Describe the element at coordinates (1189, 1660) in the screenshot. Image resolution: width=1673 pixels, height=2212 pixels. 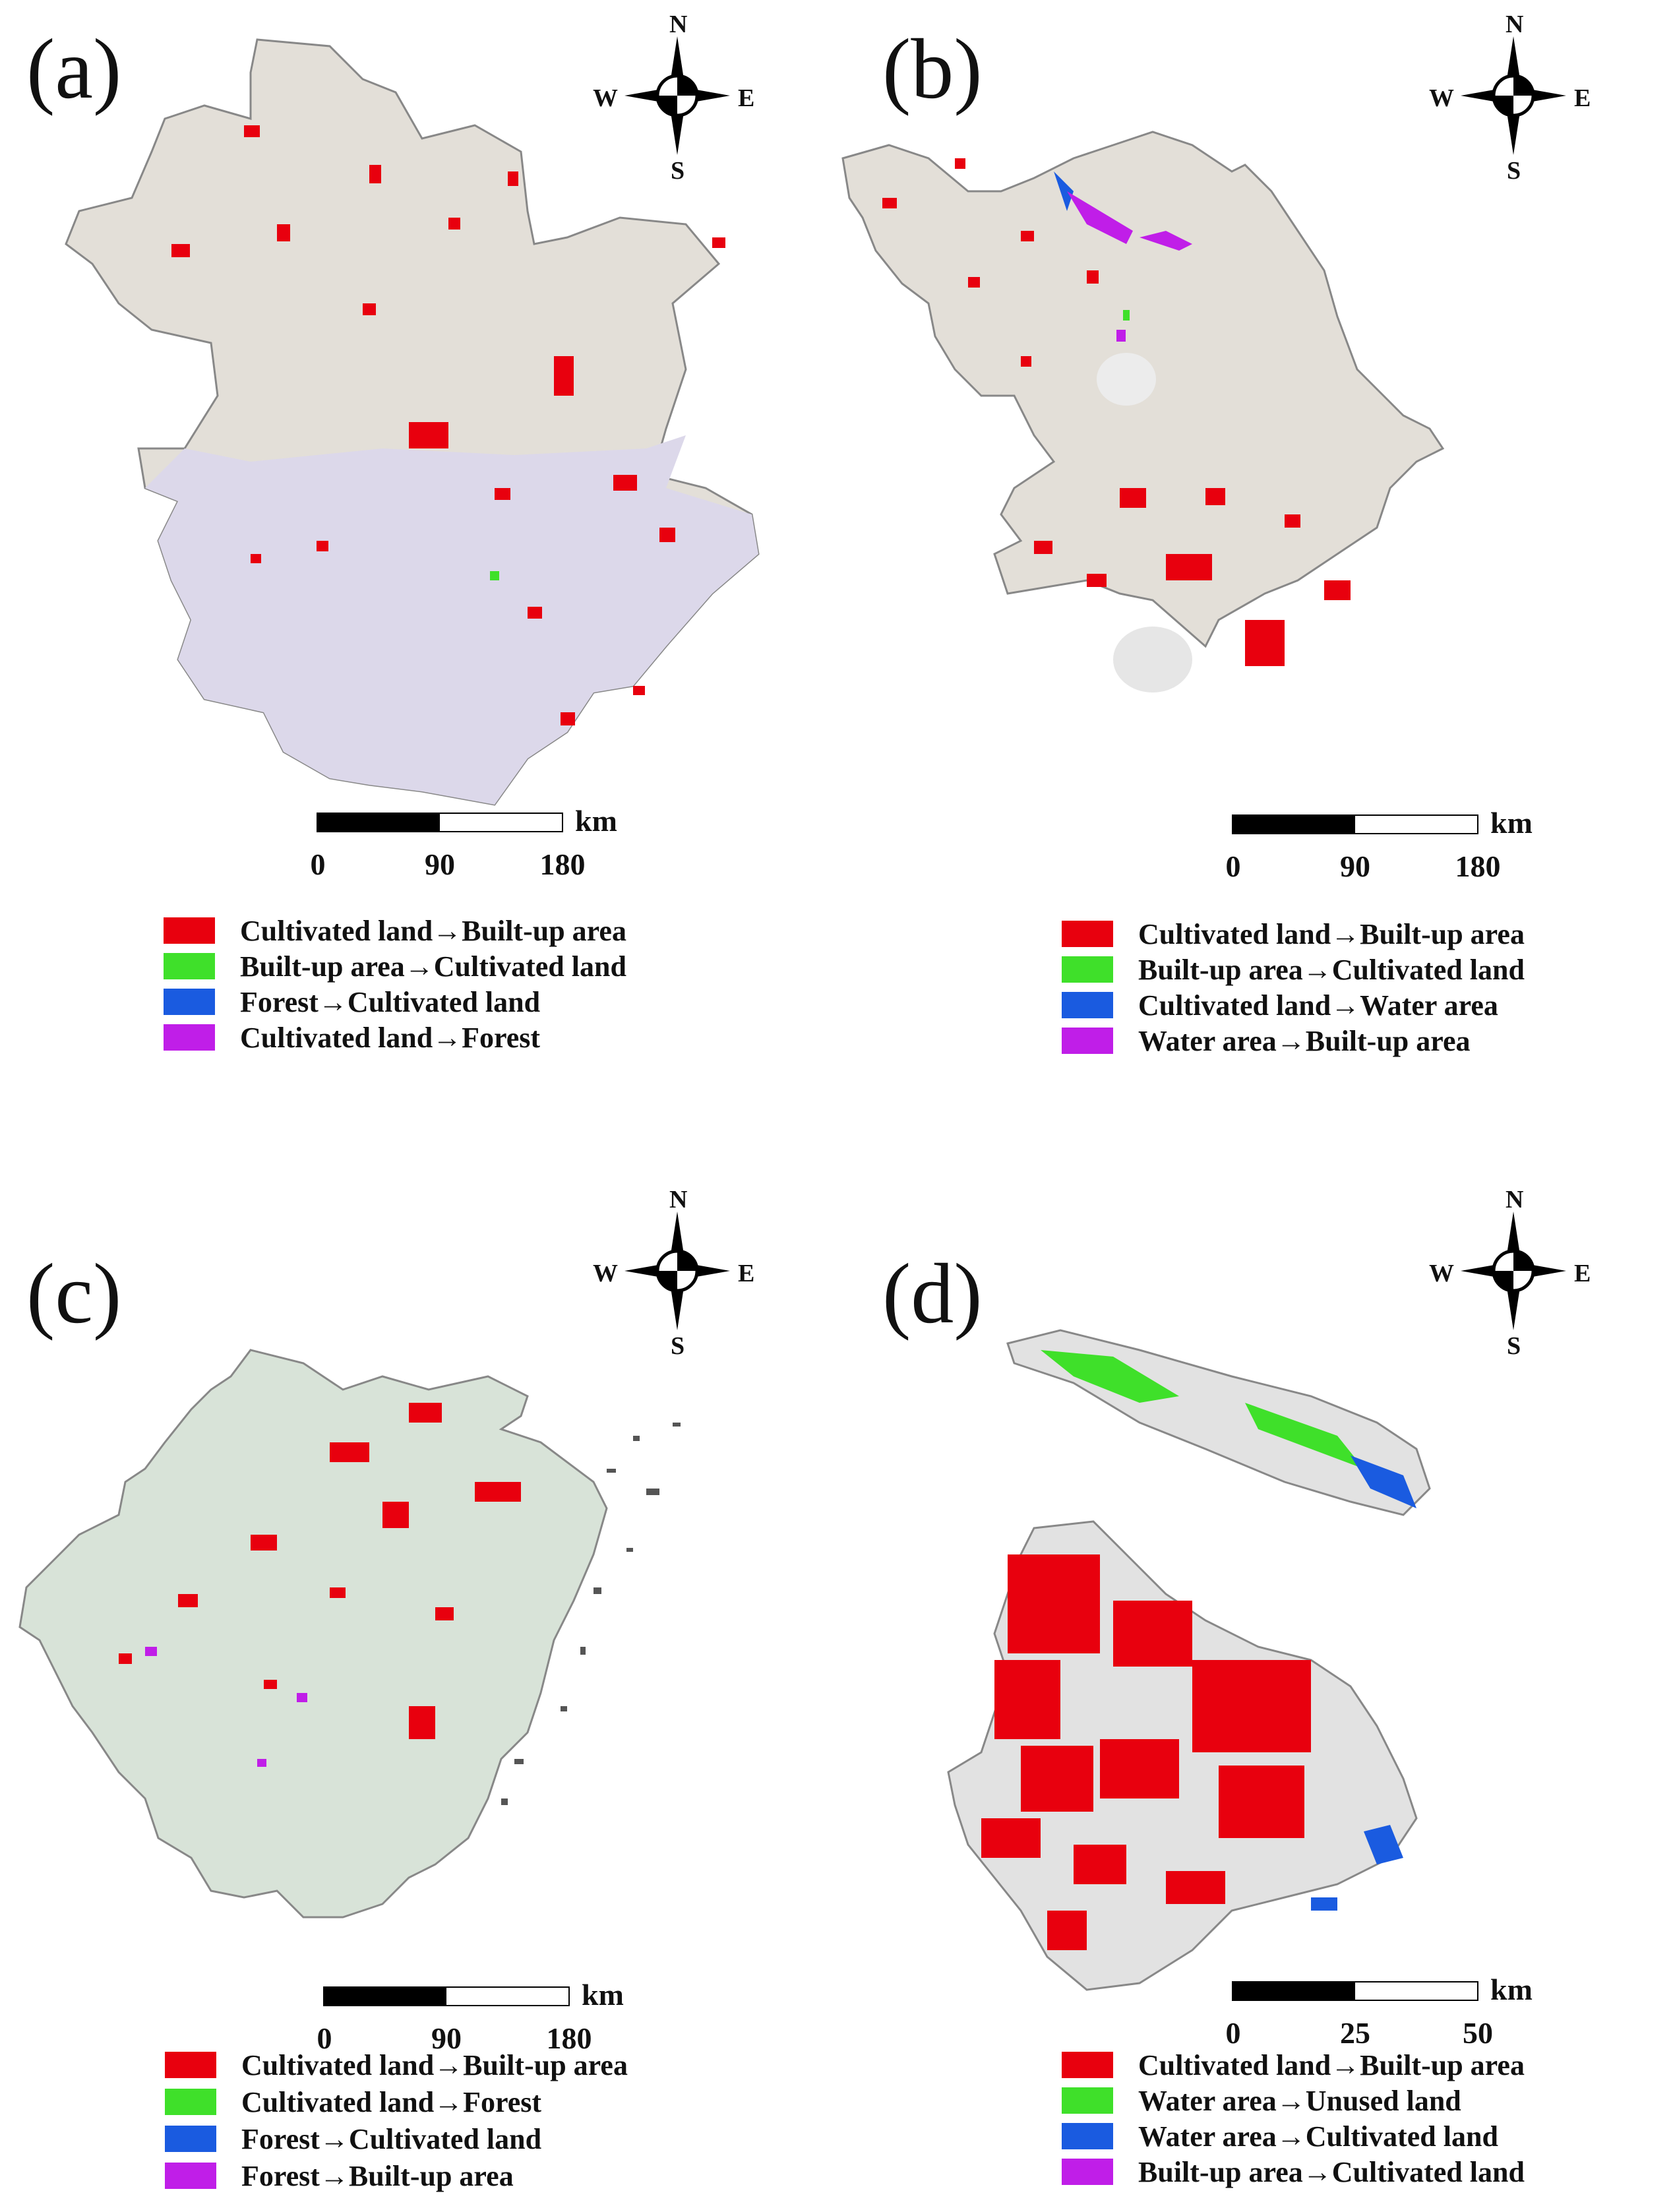
I see `shanghai-change-map` at that location.